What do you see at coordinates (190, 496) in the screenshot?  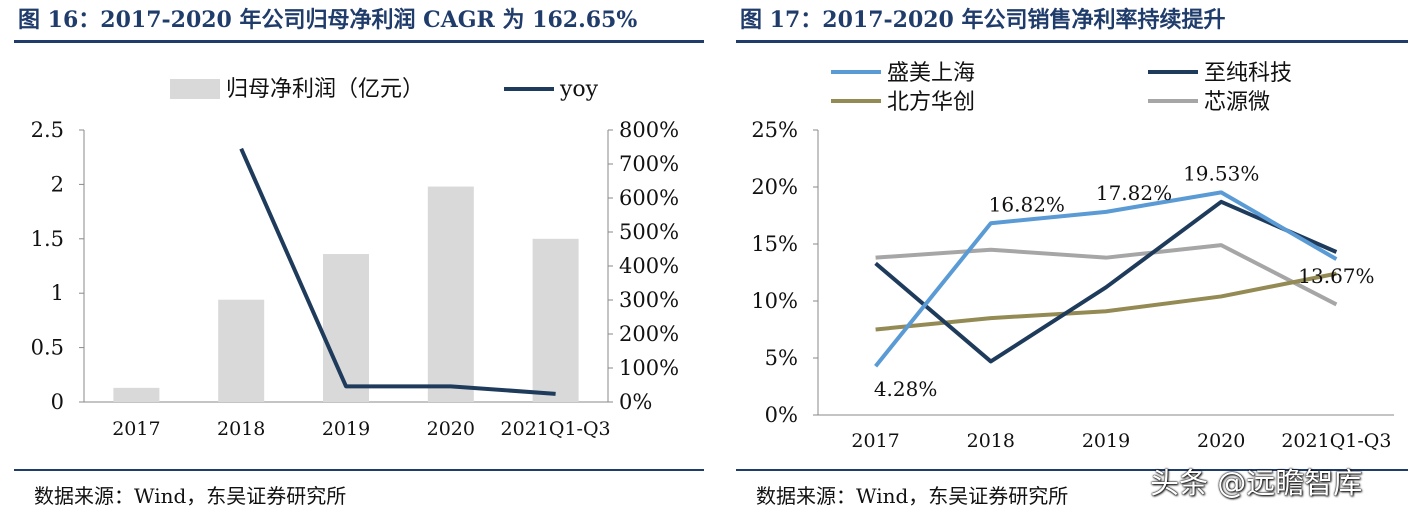 I see `figure-16-source: 数据来源：Wind，东吴证券研究所` at bounding box center [190, 496].